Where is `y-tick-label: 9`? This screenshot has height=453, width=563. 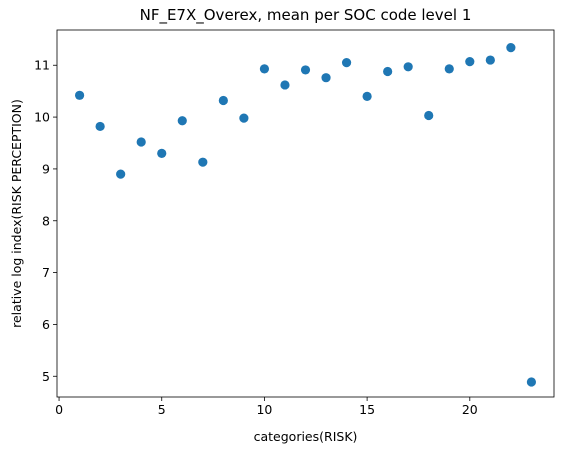
y-tick-label: 9 is located at coordinates (46, 168).